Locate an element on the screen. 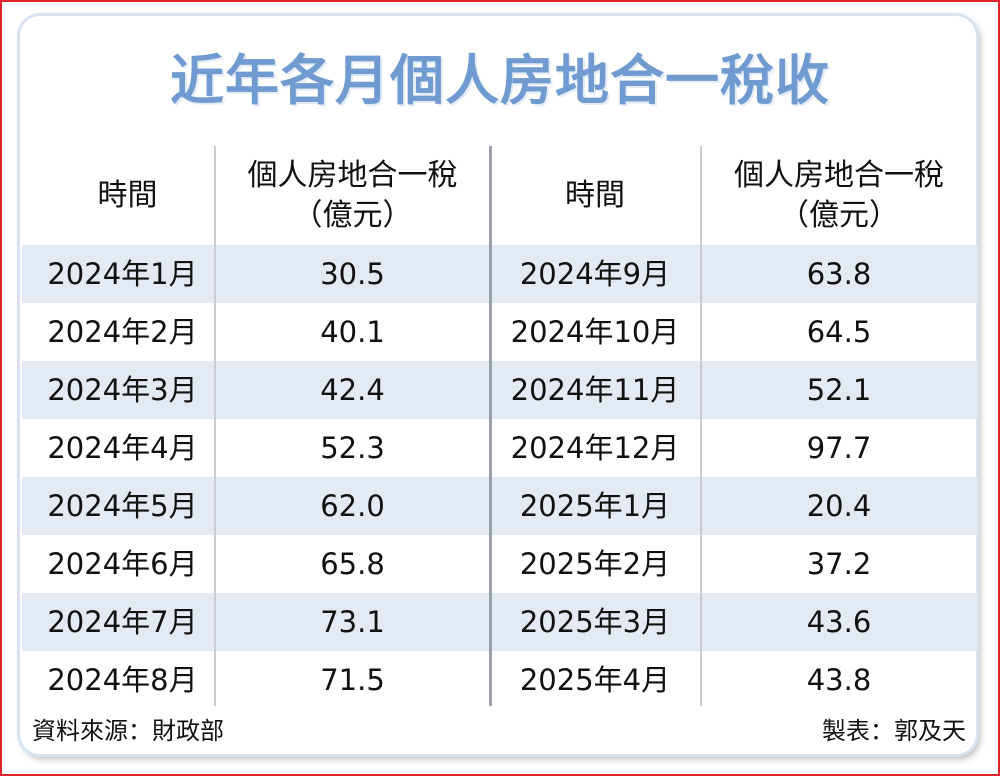  header-value-left-line2: （億元） is located at coordinates (352, 215).